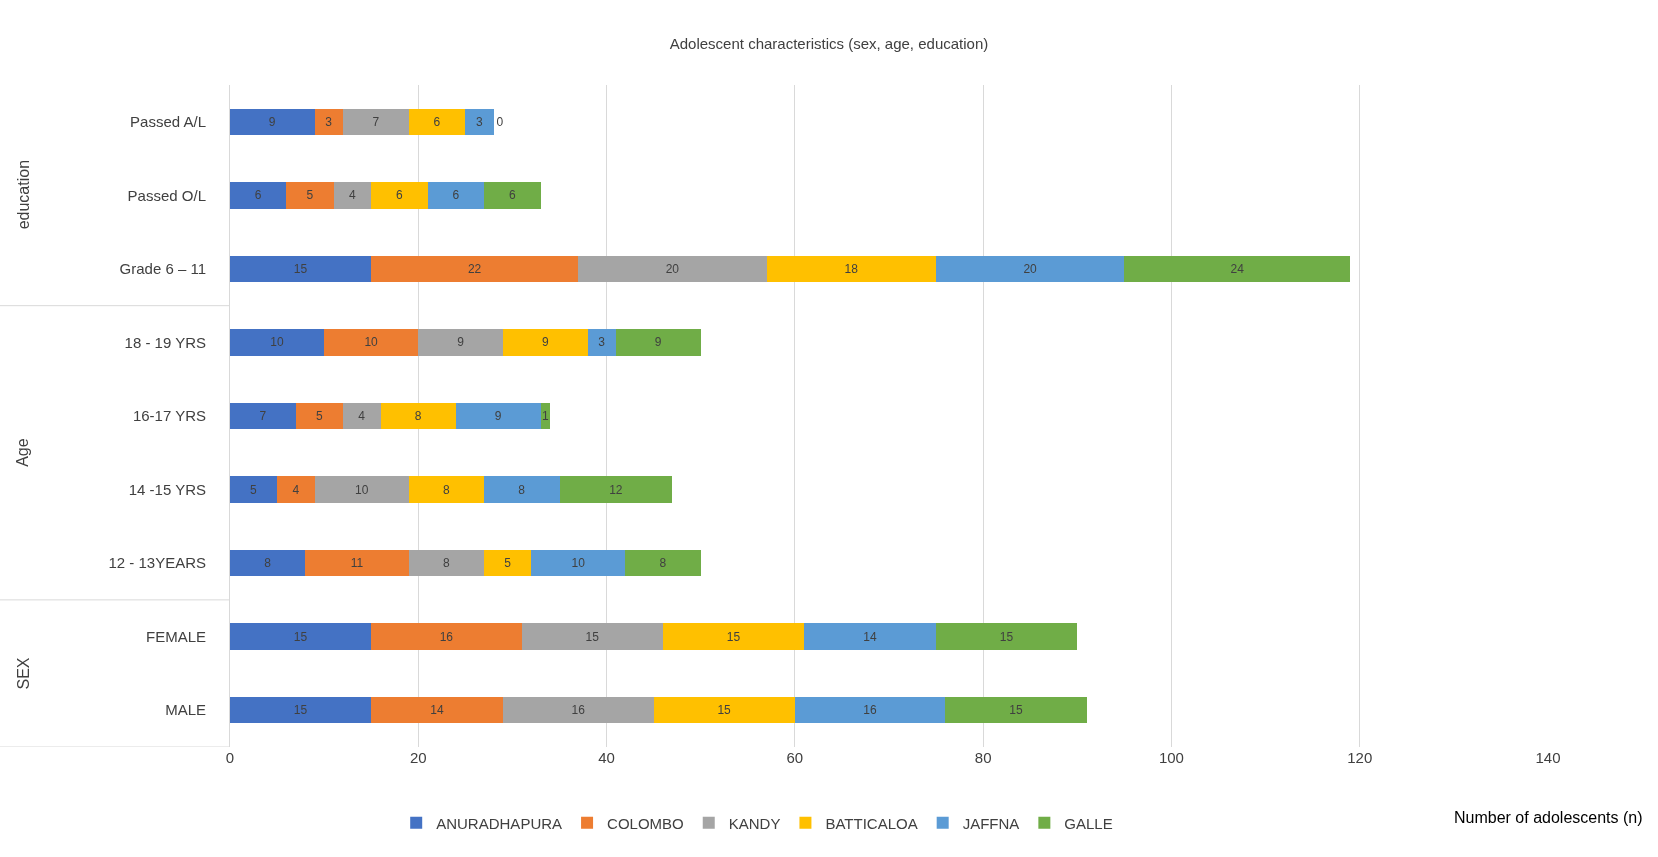  I want to click on data-label: 24, so click(1237, 268).